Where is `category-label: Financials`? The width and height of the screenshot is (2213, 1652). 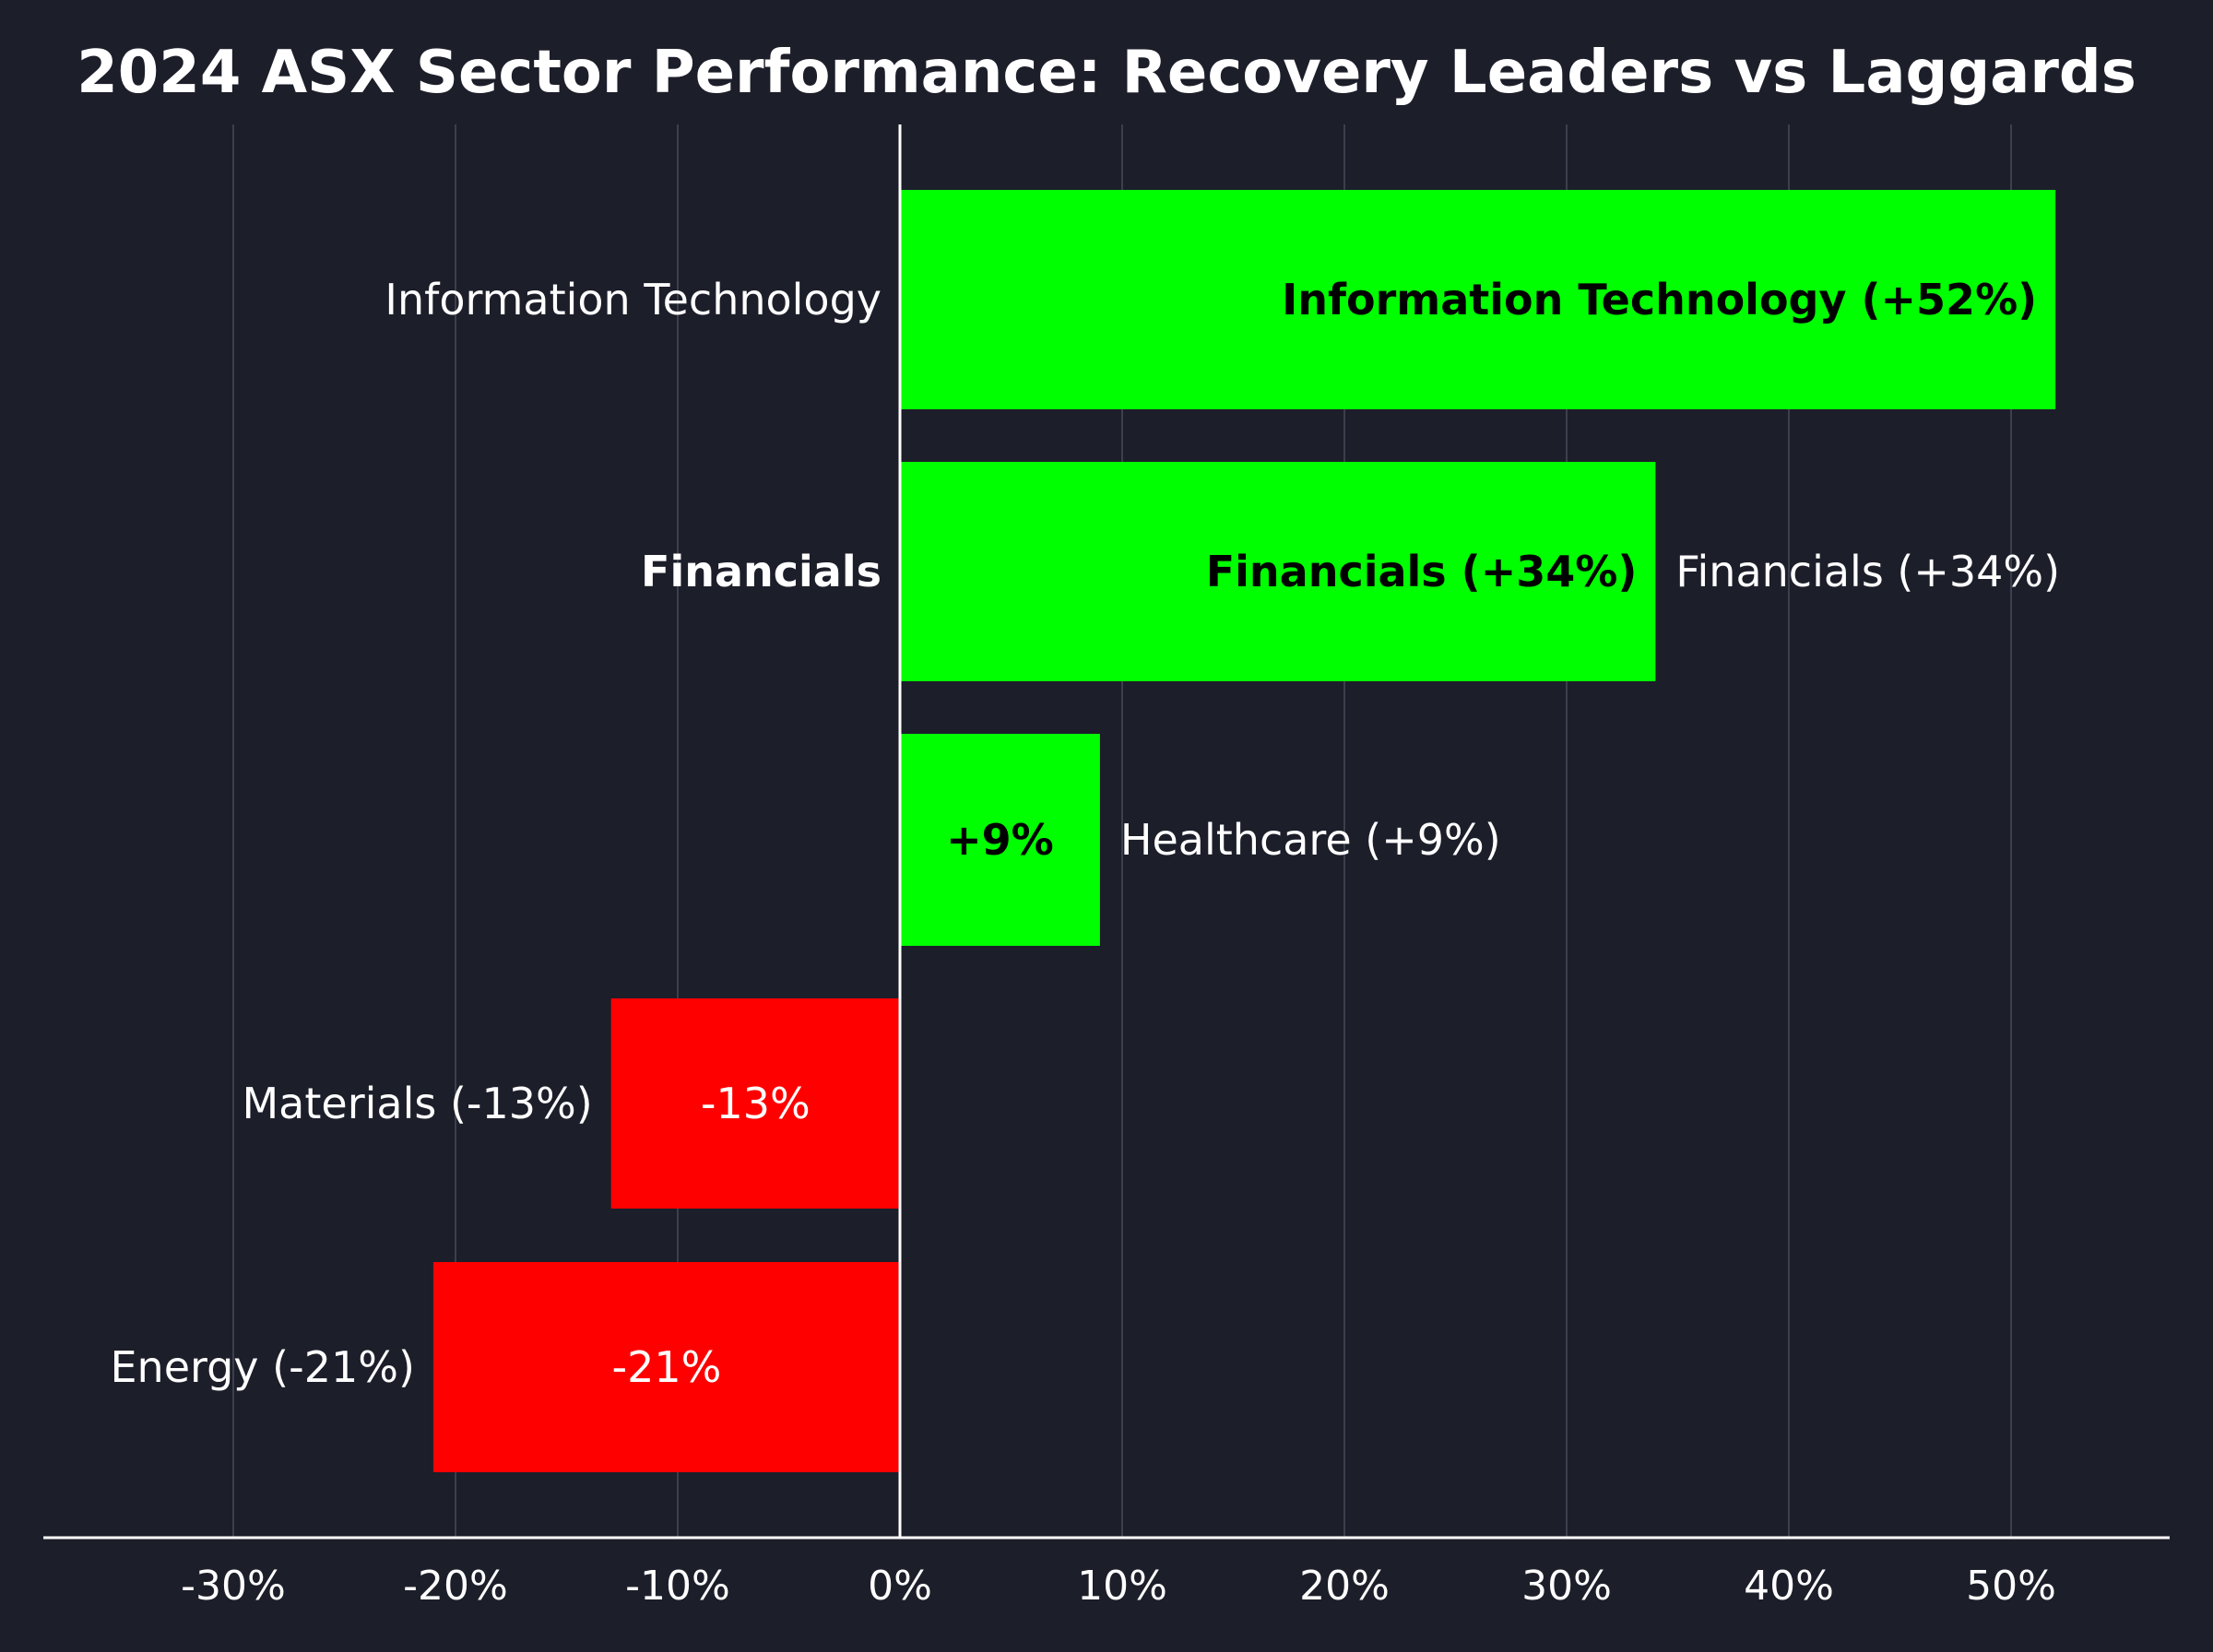 category-label: Financials is located at coordinates (761, 571).